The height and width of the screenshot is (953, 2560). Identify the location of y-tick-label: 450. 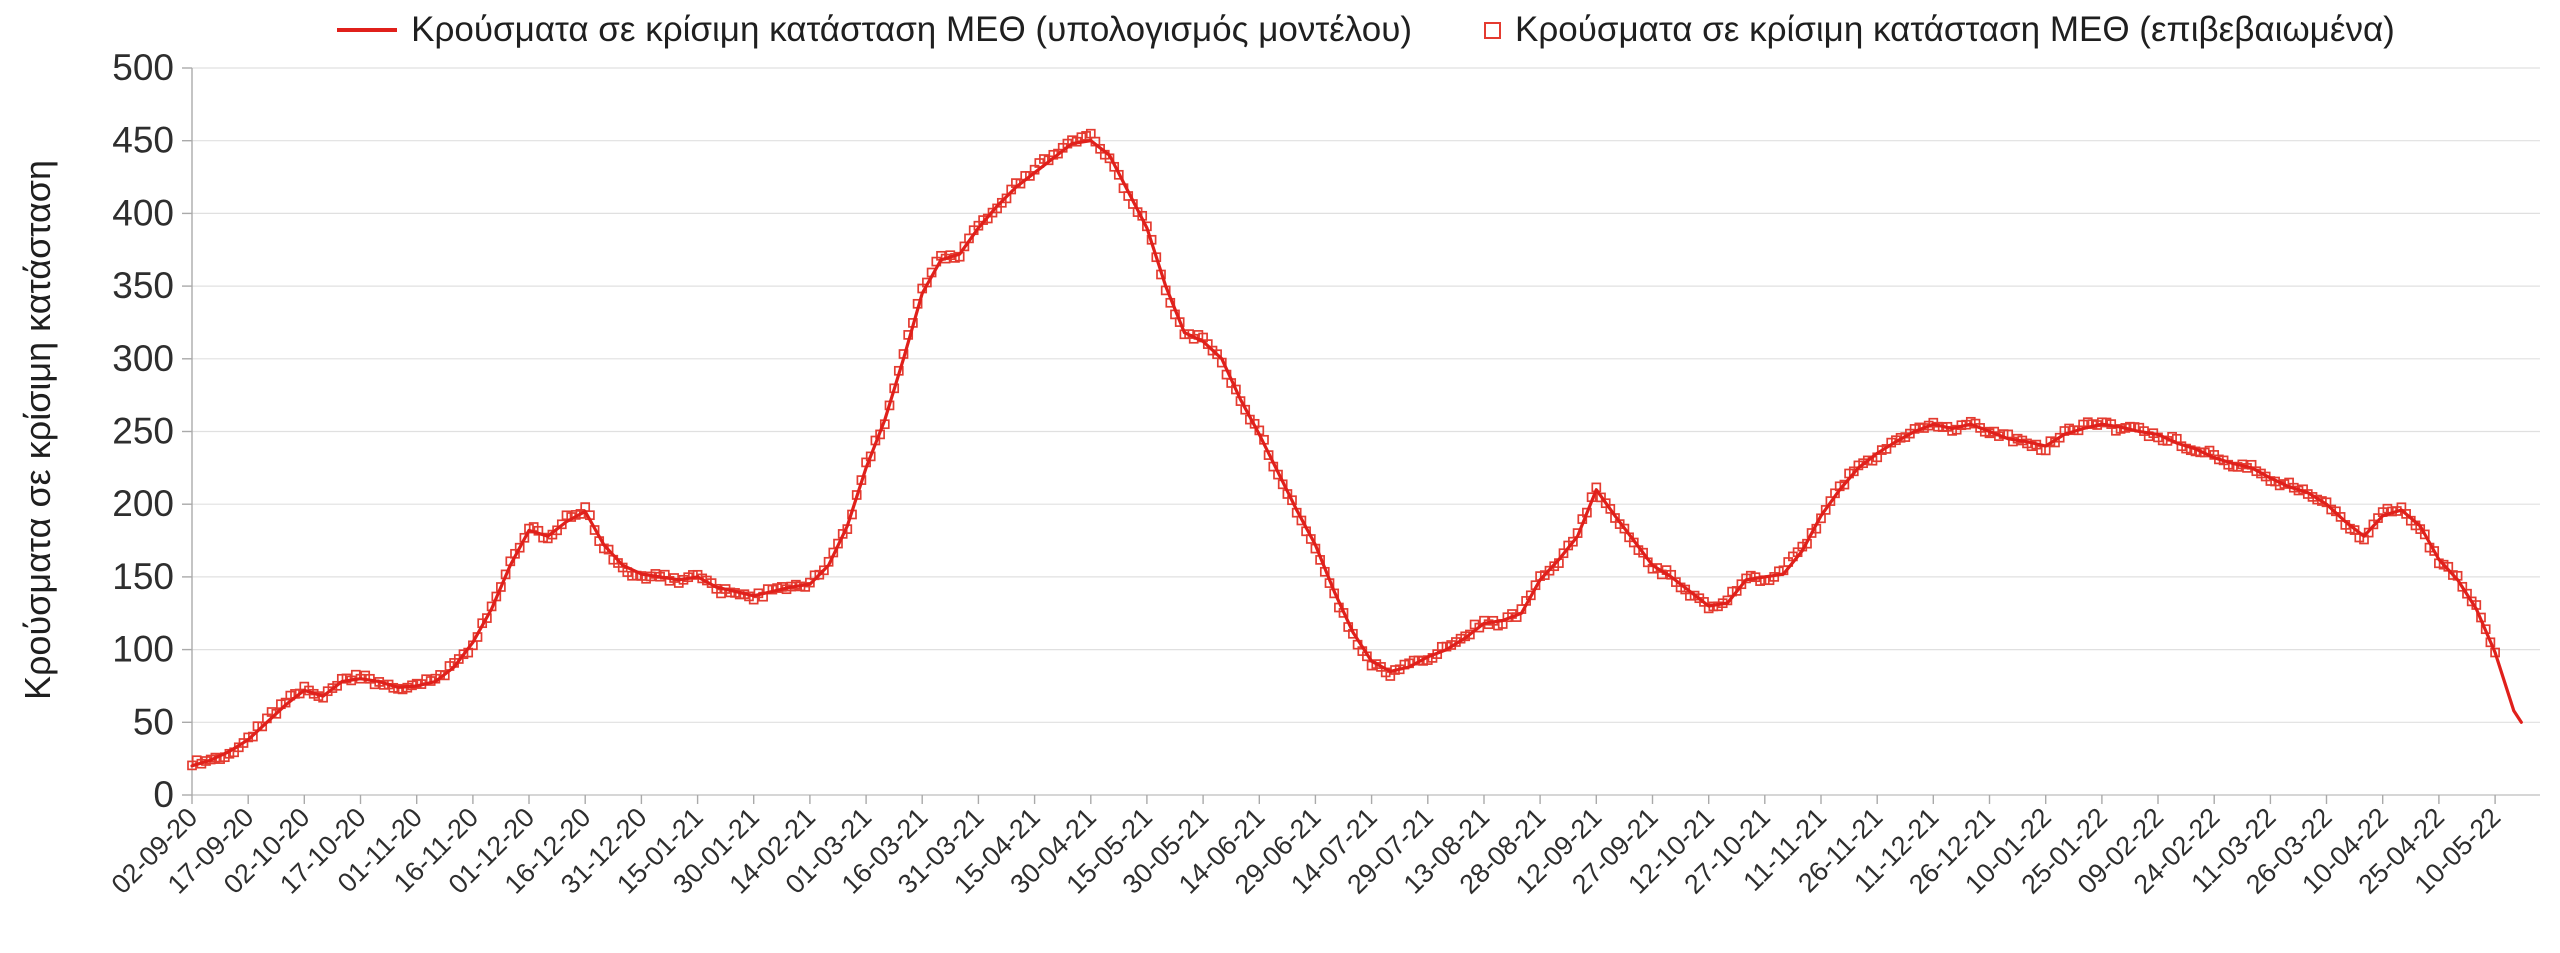
(143, 140).